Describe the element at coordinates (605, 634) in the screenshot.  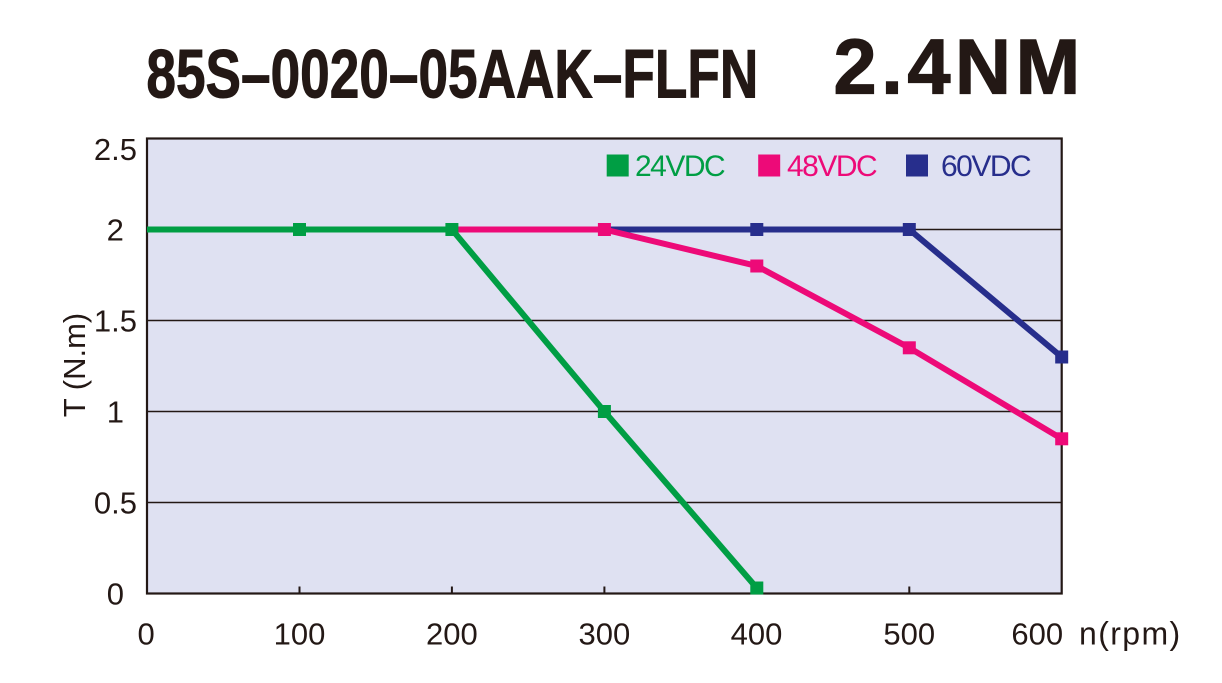
I see `svg-text: 300` at that location.